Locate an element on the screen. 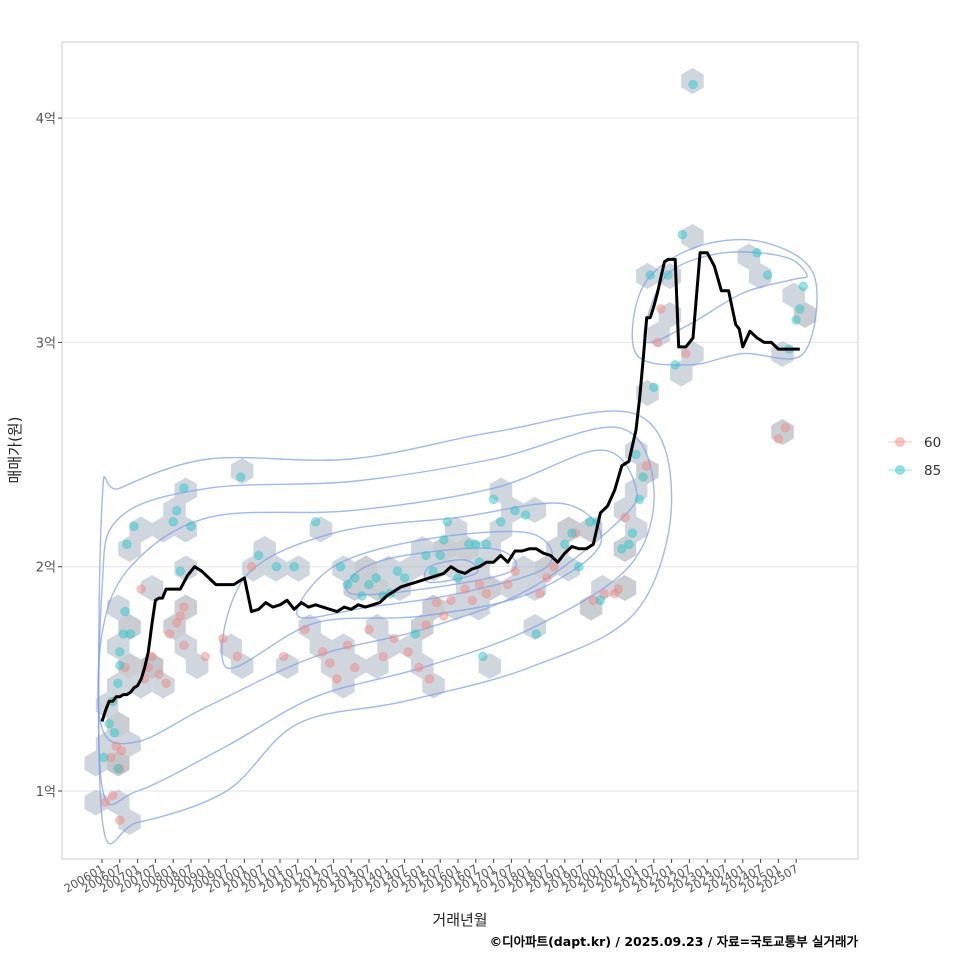  x-axis-title: 거래년월 is located at coordinates (459, 920).